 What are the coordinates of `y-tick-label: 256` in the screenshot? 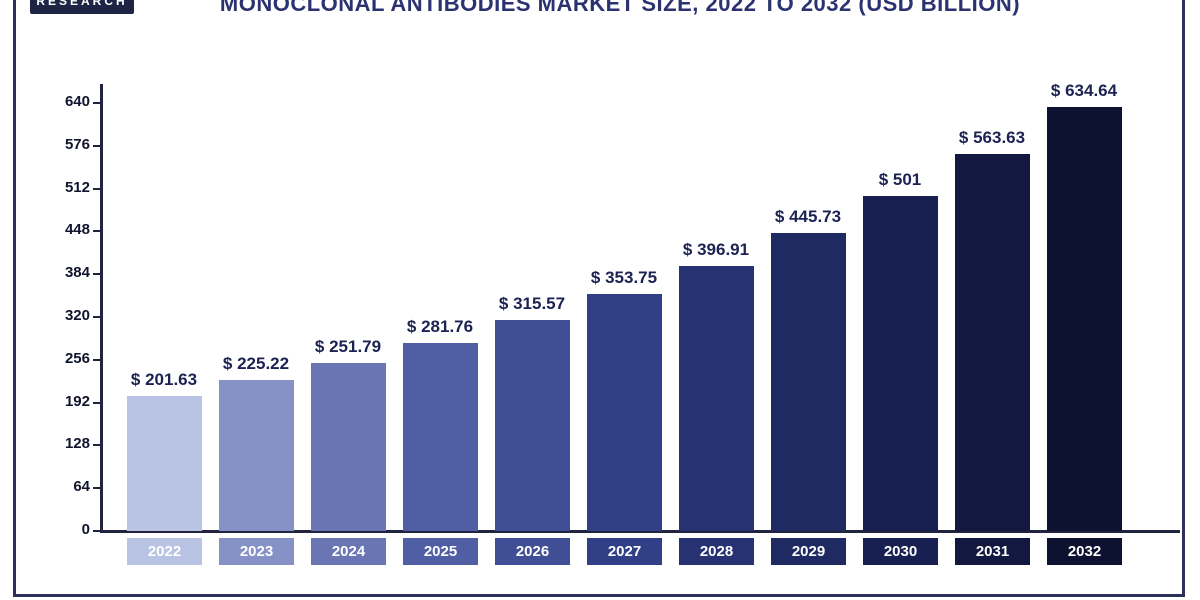 It's located at (77, 358).